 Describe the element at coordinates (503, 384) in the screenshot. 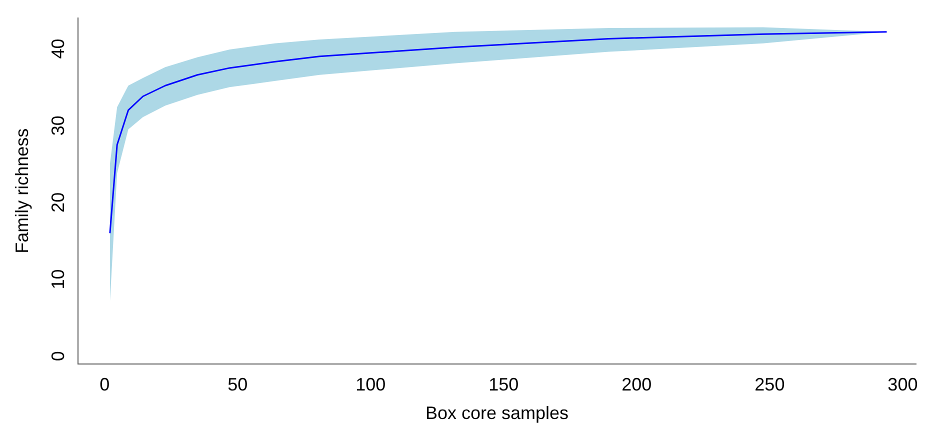

I see `x-tick-label: 150` at that location.